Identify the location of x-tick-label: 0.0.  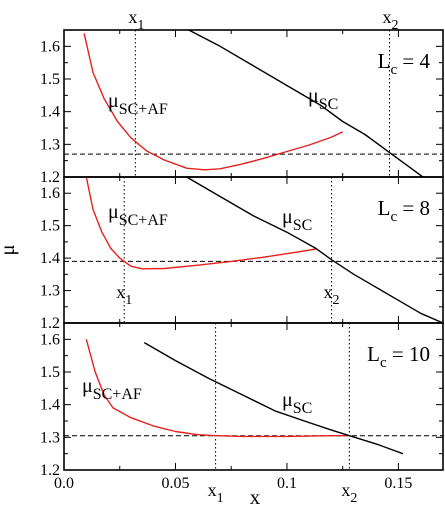
(64, 483).